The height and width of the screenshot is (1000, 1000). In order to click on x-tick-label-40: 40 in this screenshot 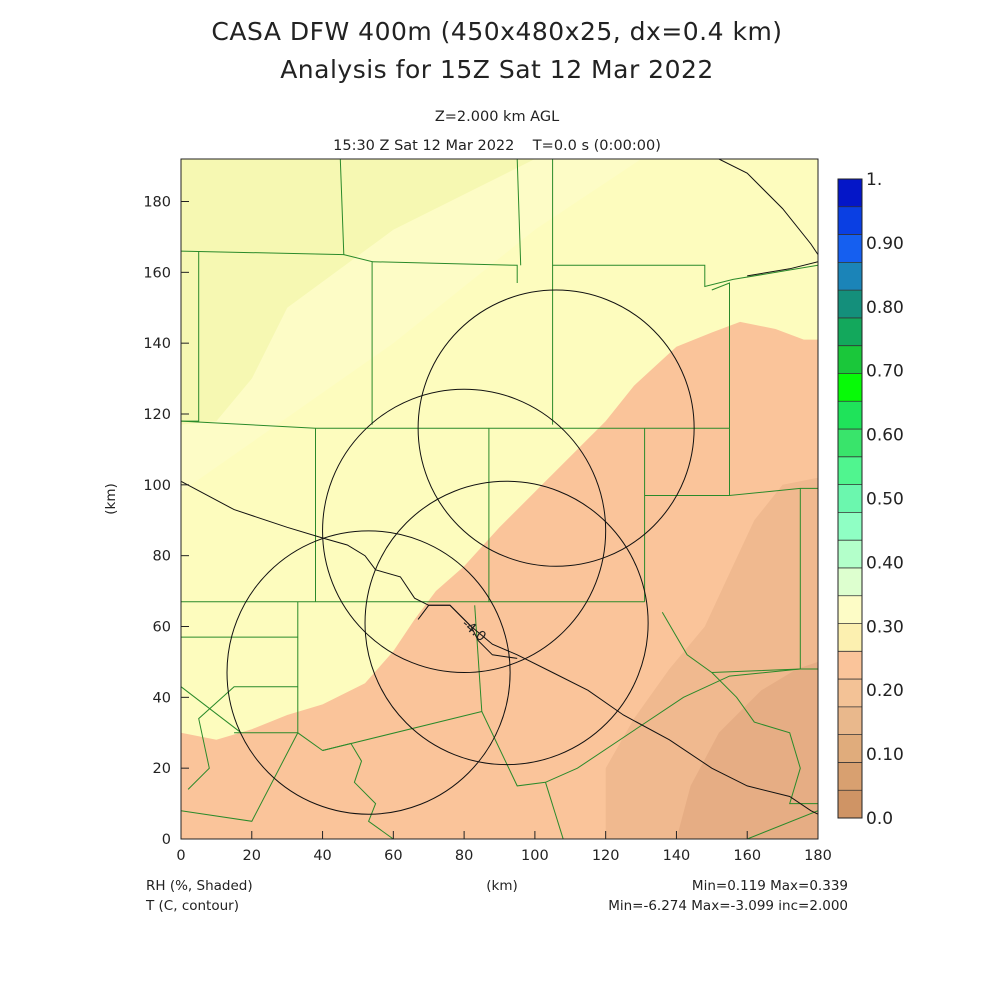, I will do `click(322, 856)`.